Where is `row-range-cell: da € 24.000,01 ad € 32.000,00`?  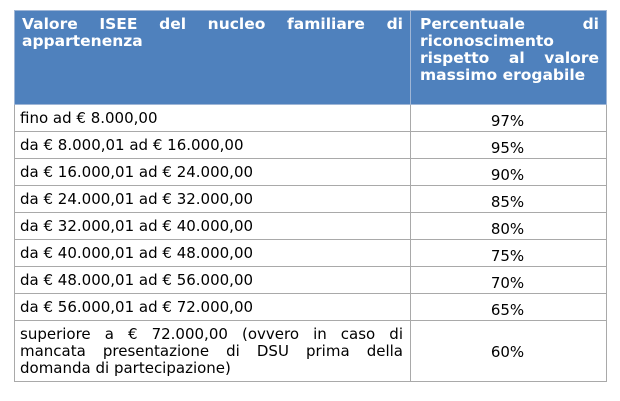 row-range-cell: da € 24.000,01 ad € 32.000,00 is located at coordinates (212, 199).